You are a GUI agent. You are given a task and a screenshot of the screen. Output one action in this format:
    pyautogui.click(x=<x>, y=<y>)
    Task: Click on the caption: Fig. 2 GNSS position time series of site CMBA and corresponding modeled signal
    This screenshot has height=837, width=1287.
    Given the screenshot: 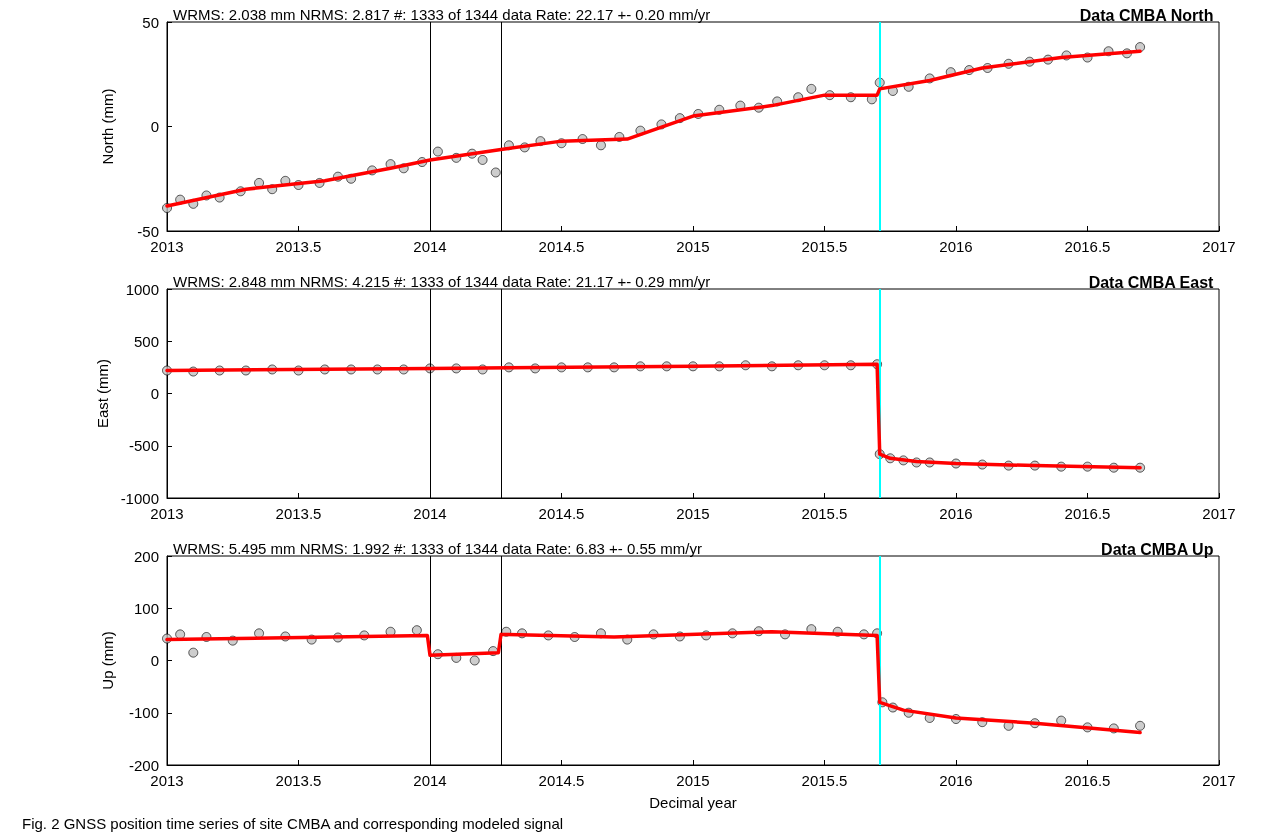 What is the action you would take?
    pyautogui.click(x=293, y=823)
    